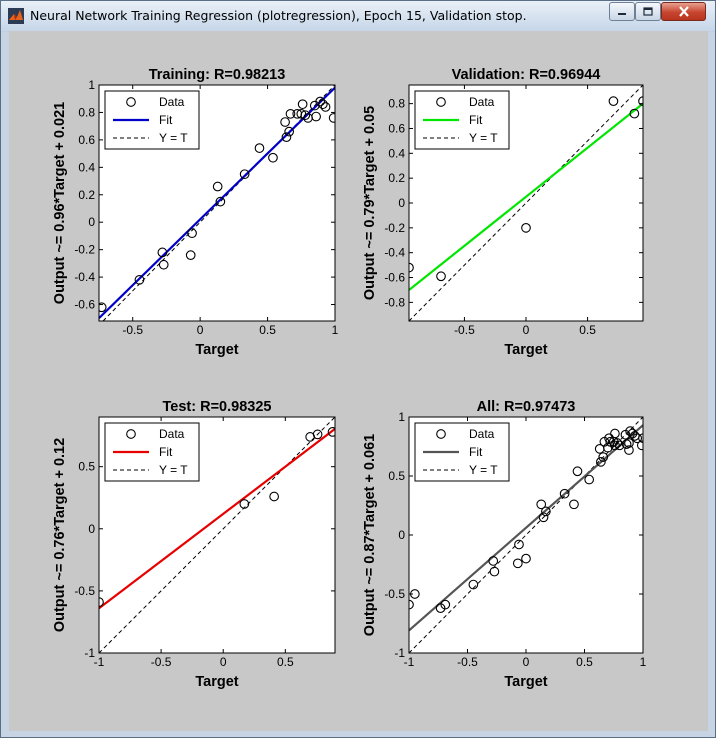  Describe the element at coordinates (526, 662) in the screenshot. I see `x-tick-label: 0` at that location.